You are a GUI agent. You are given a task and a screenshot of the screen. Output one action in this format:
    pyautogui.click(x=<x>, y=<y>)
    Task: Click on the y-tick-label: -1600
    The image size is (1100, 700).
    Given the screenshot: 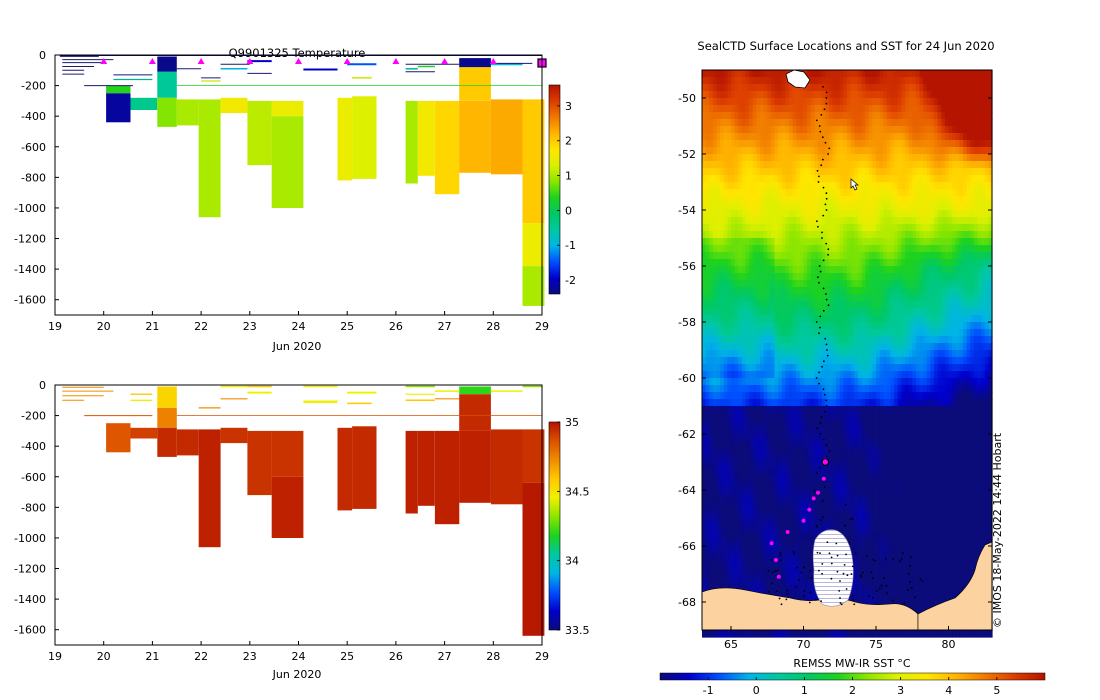 What is the action you would take?
    pyautogui.click(x=30, y=630)
    